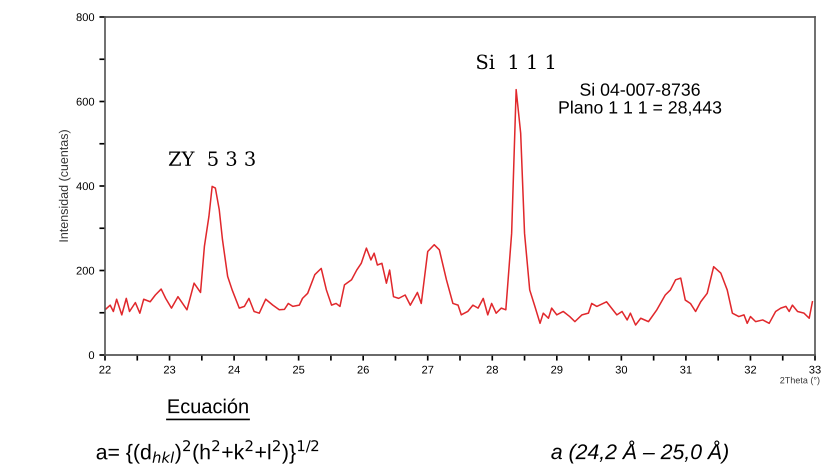  I want to click on x-tick-label: 33, so click(815, 370).